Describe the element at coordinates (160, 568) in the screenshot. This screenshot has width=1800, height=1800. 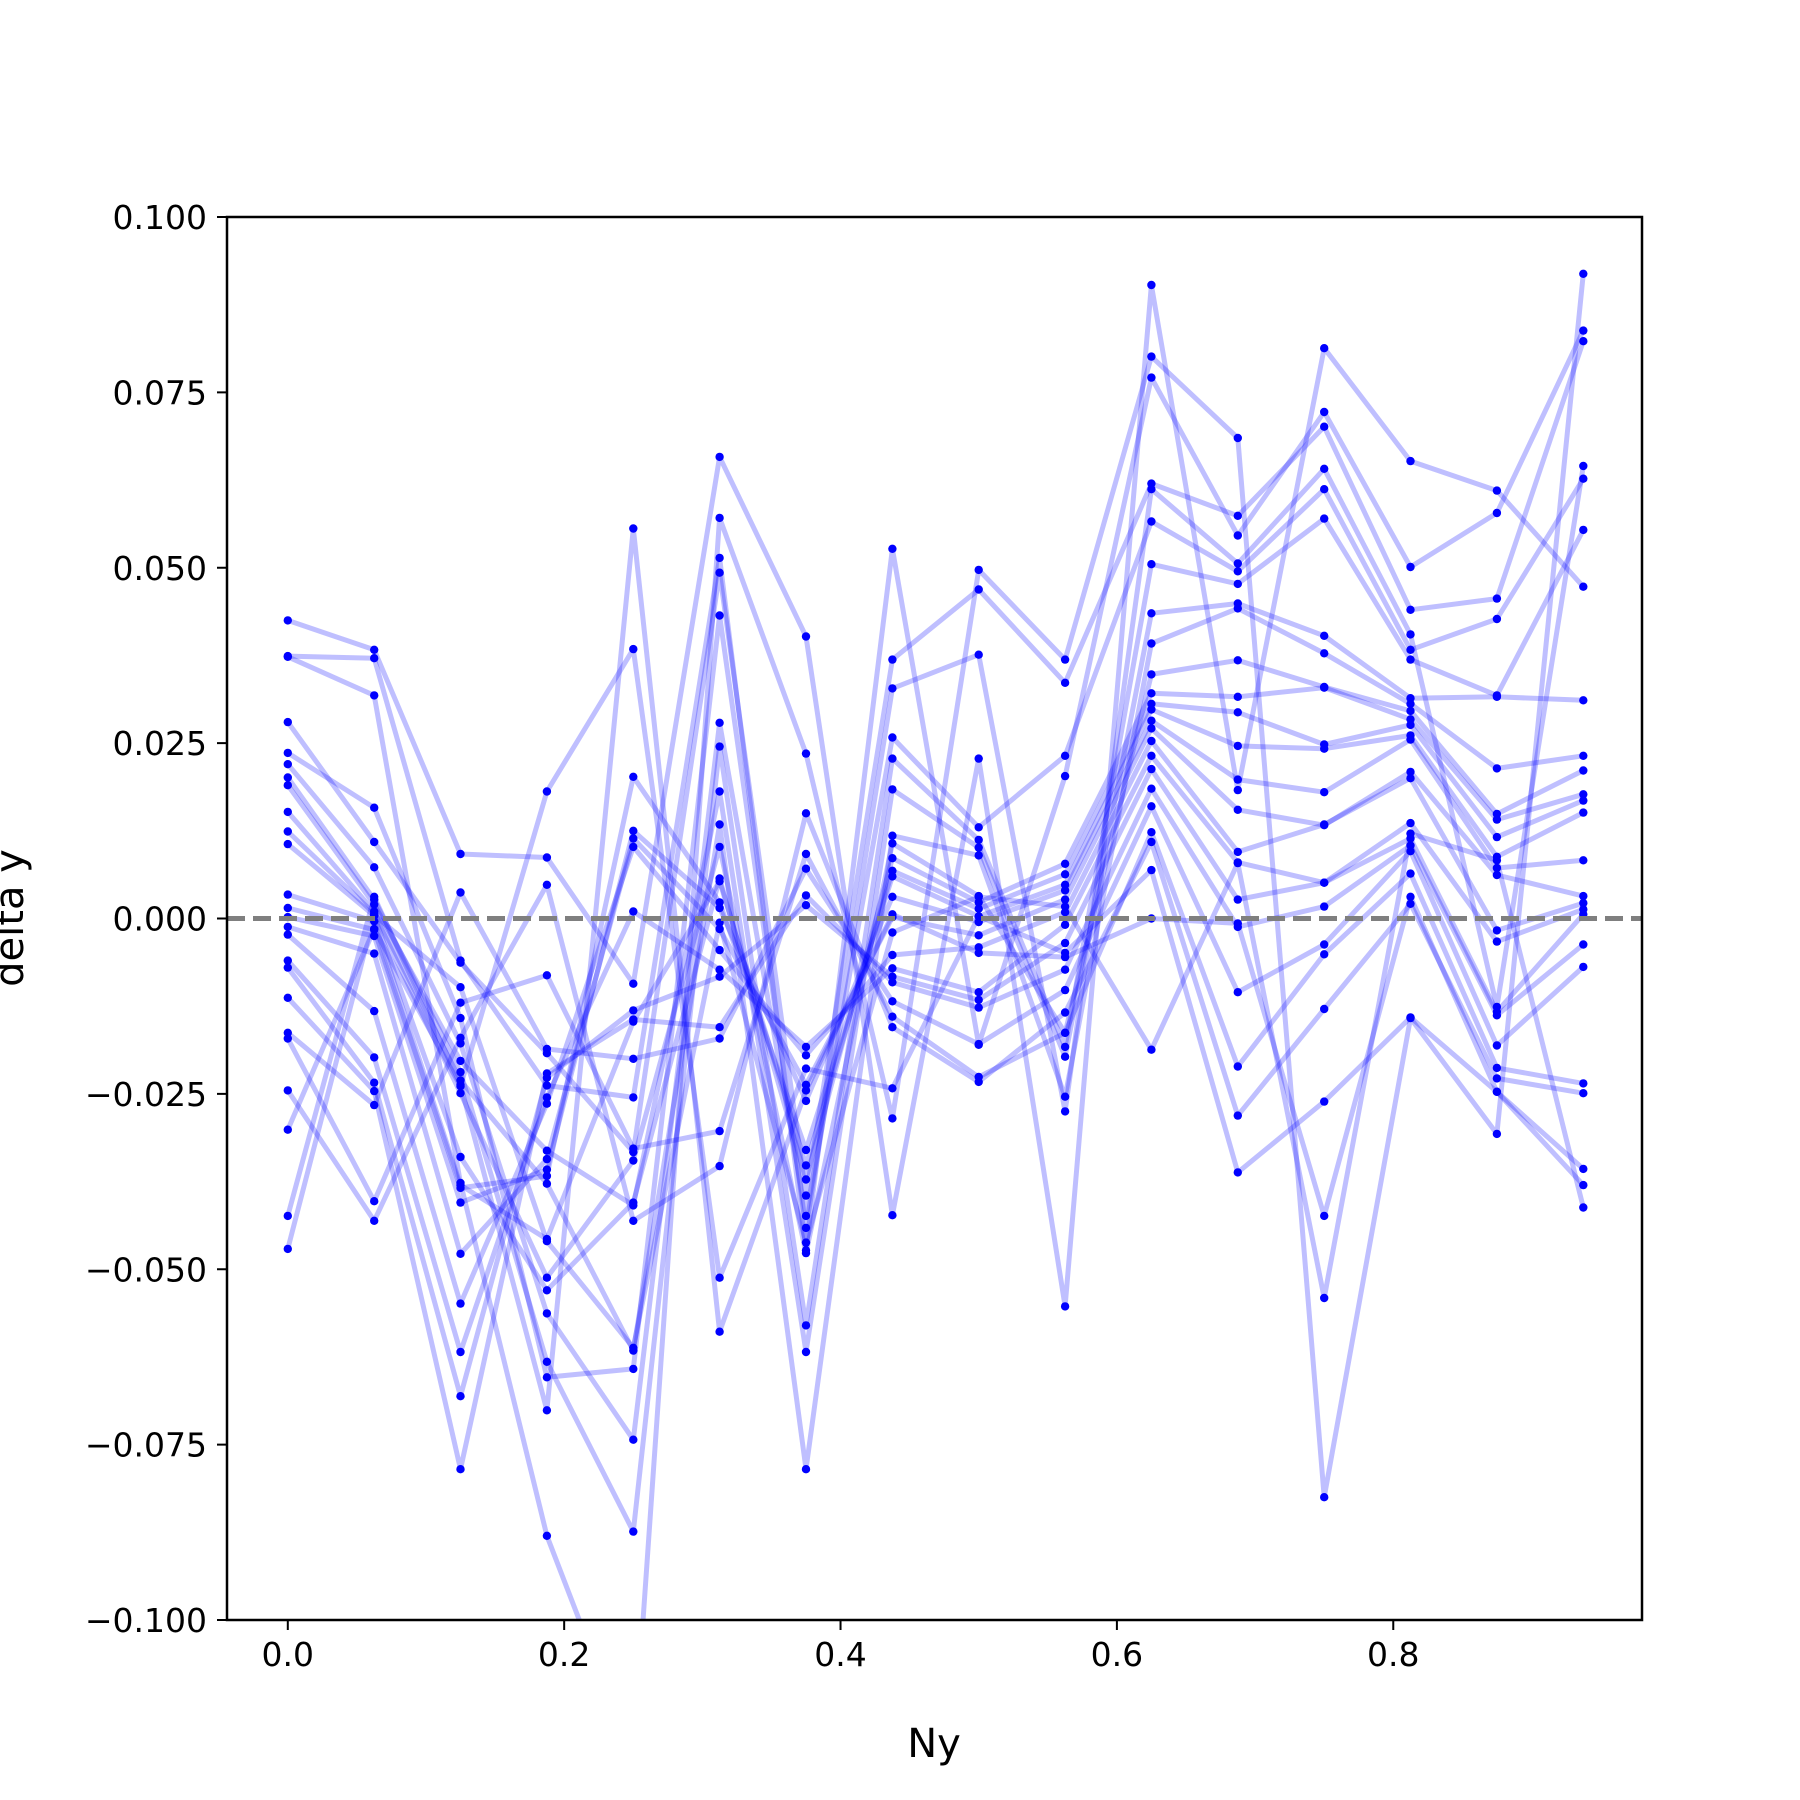
I see `y-tick-label: 0.050` at that location.